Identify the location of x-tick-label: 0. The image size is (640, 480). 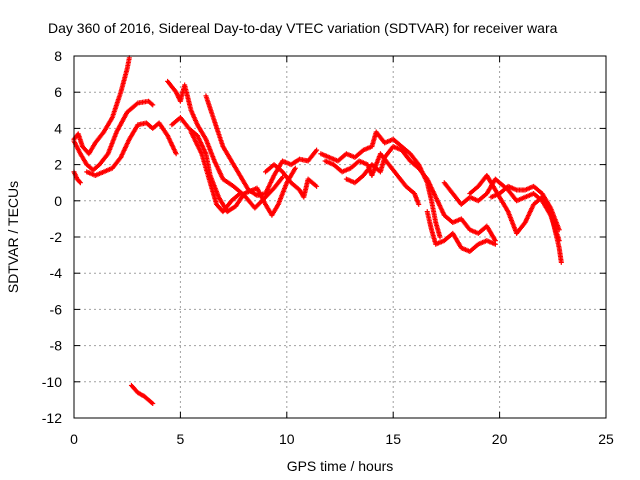
(74, 439).